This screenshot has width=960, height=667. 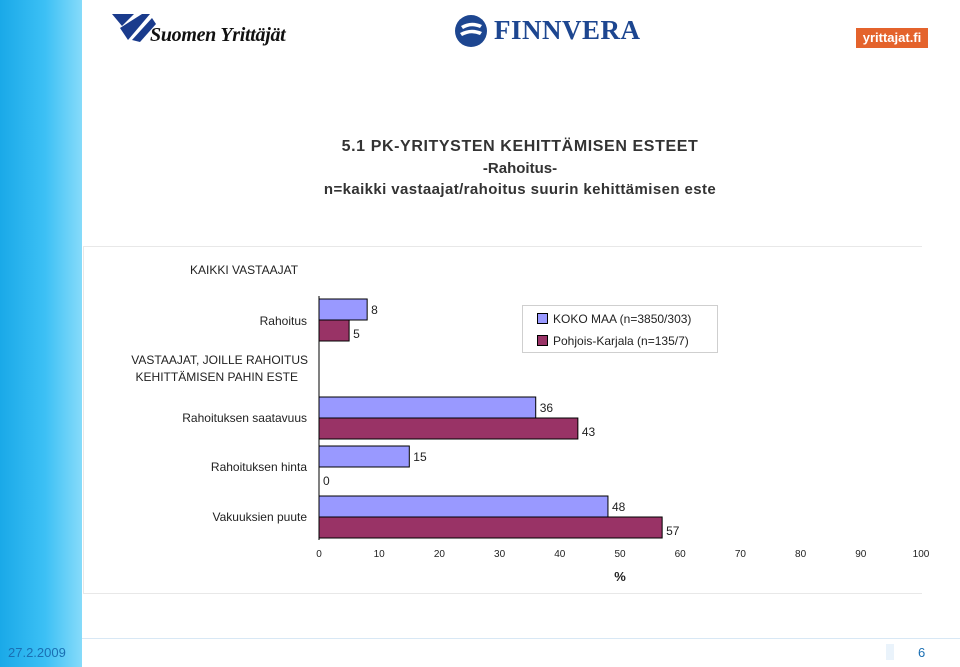 I want to click on section-label-financing-main-obstacle-line2: KEHITTÄMISEN PAHIN ESTE, so click(x=217, y=377).